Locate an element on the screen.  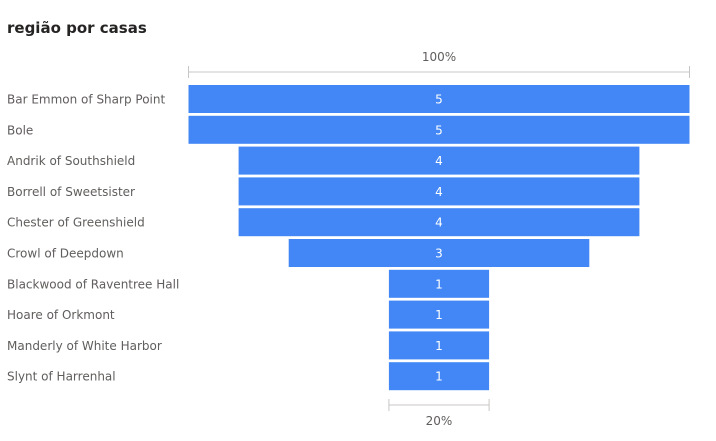
category-label: Crowl of Deepdown is located at coordinates (65, 254).